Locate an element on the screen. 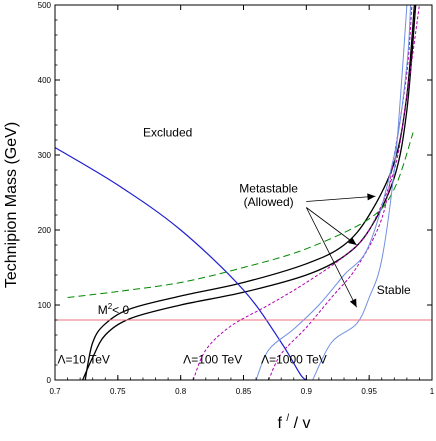  x-tick-label: 0.85 is located at coordinates (244, 391).